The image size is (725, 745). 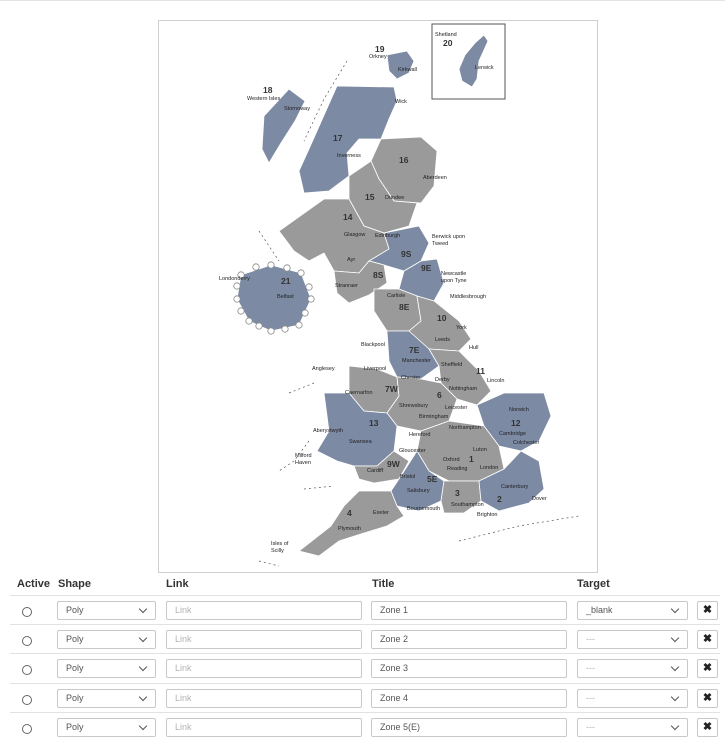 What do you see at coordinates (468, 297) in the screenshot?
I see `place-label: Middlesbrough` at bounding box center [468, 297].